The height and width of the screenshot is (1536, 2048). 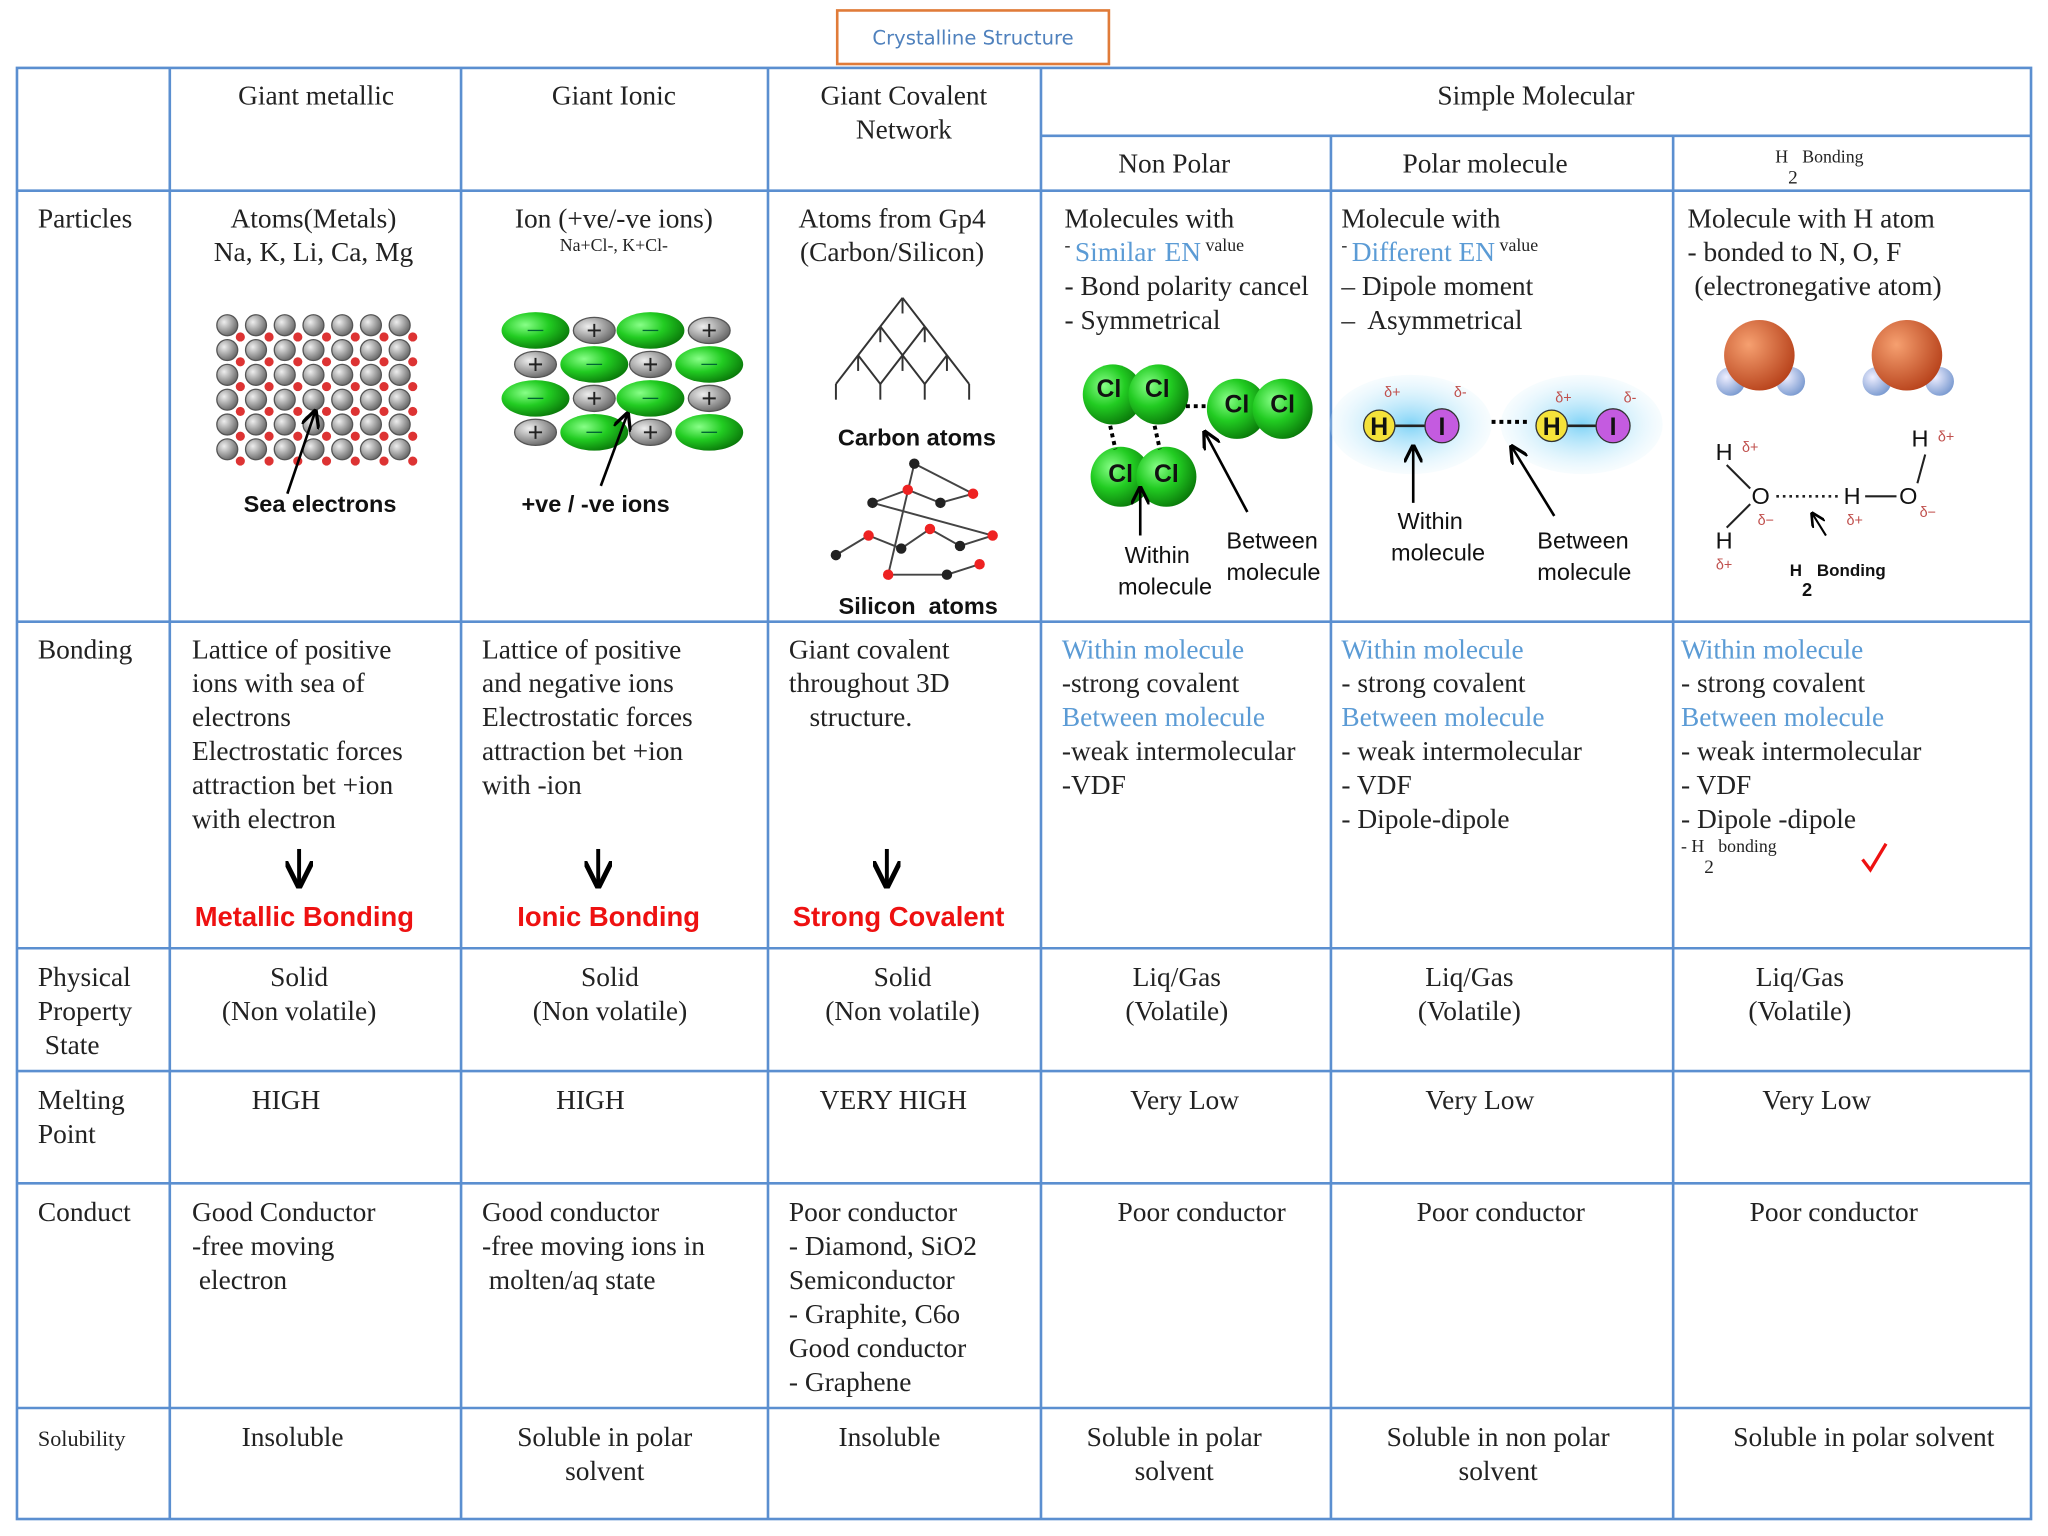 I want to click on text-line: Network, so click(x=904, y=129).